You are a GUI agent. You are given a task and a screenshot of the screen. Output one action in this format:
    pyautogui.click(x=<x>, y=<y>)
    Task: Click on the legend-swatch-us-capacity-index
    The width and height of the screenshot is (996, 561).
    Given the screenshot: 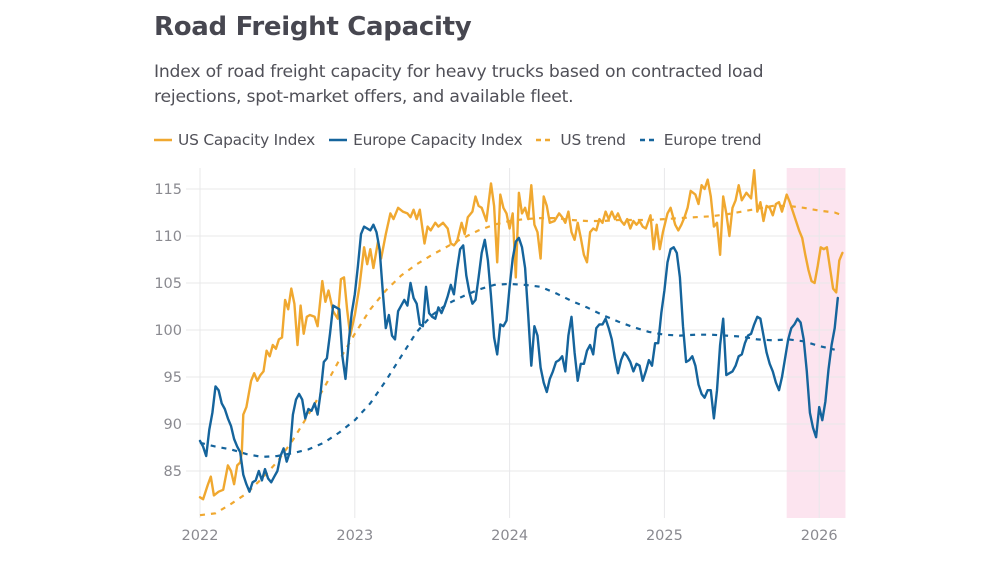 What is the action you would take?
    pyautogui.click(x=163, y=140)
    